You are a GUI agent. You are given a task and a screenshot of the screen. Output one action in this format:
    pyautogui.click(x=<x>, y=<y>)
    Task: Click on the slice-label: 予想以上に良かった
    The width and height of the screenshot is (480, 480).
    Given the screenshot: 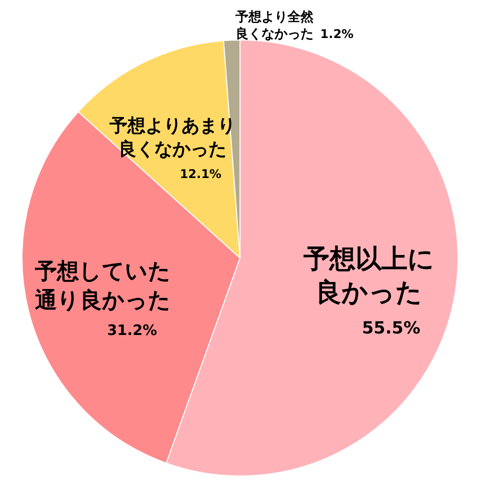 What is the action you would take?
    pyautogui.click(x=368, y=276)
    